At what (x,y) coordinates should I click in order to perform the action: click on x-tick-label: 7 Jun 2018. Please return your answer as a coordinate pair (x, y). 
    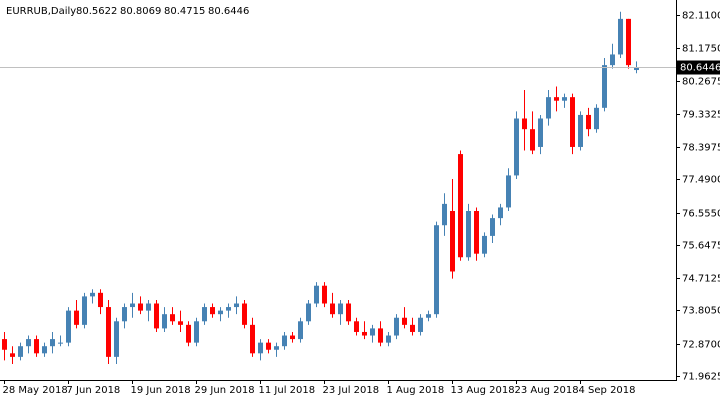
    Looking at the image, I should click on (94, 390).